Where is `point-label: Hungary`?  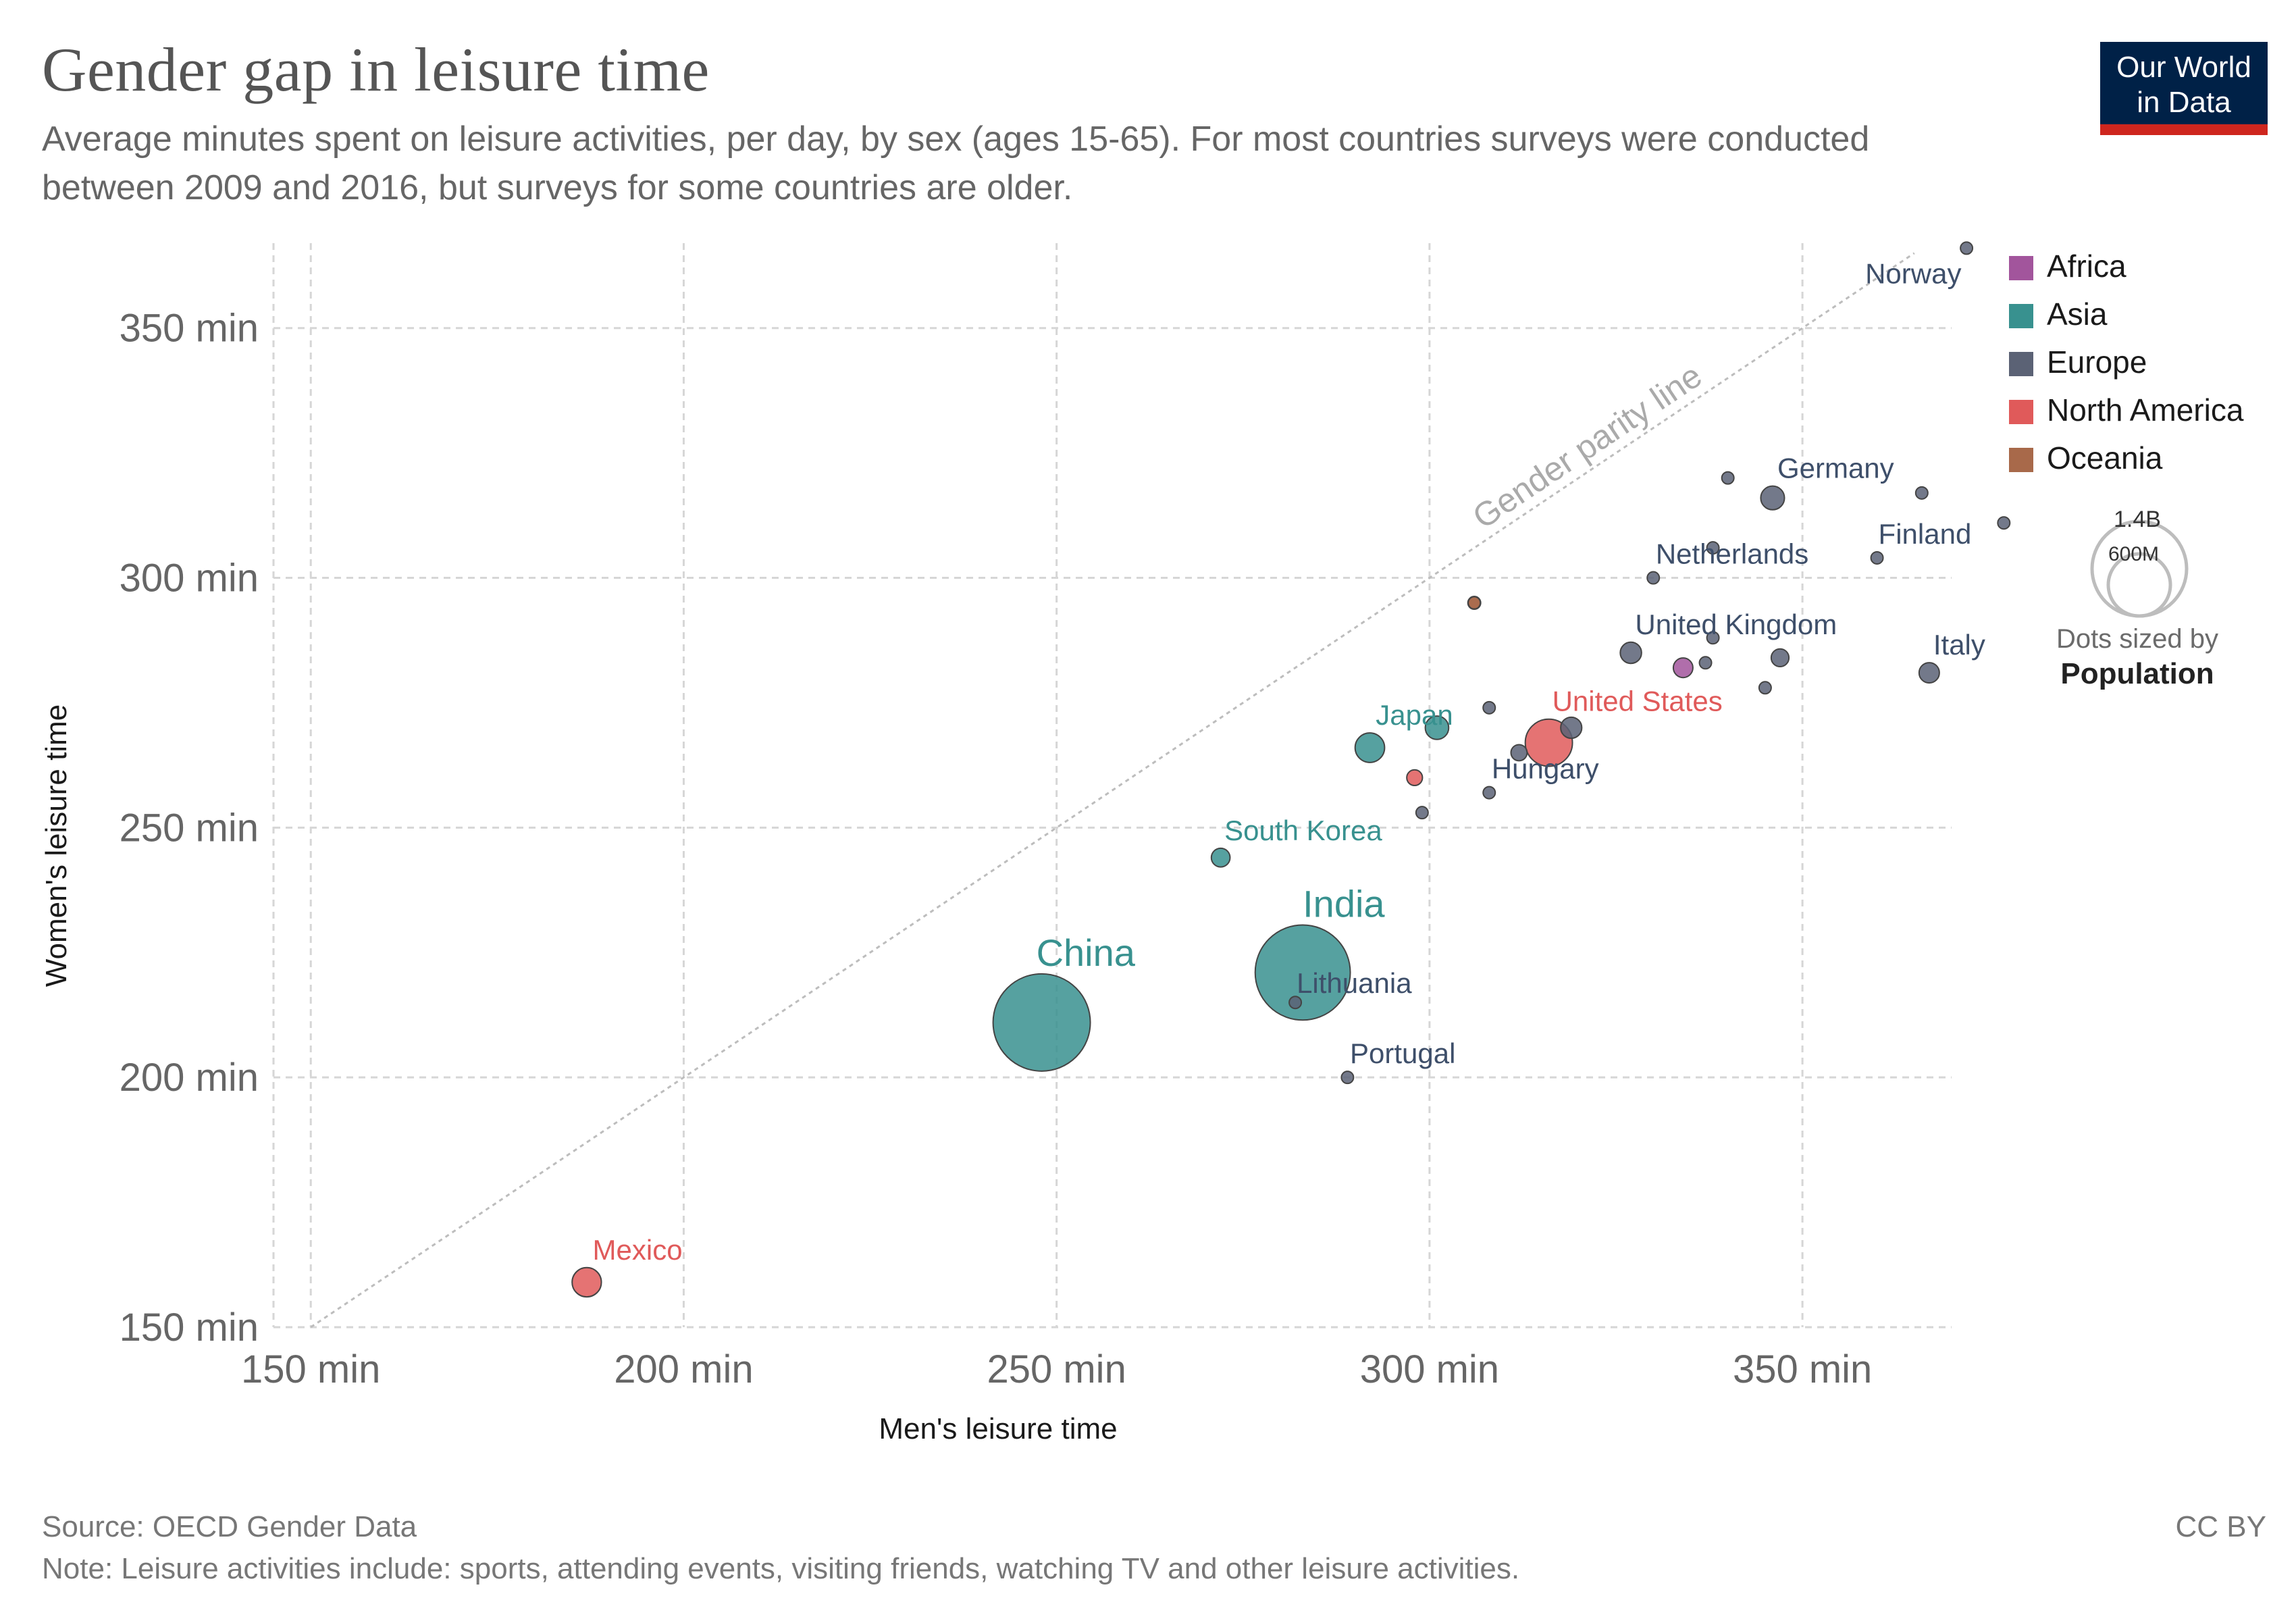
point-label: Hungary is located at coordinates (1546, 769).